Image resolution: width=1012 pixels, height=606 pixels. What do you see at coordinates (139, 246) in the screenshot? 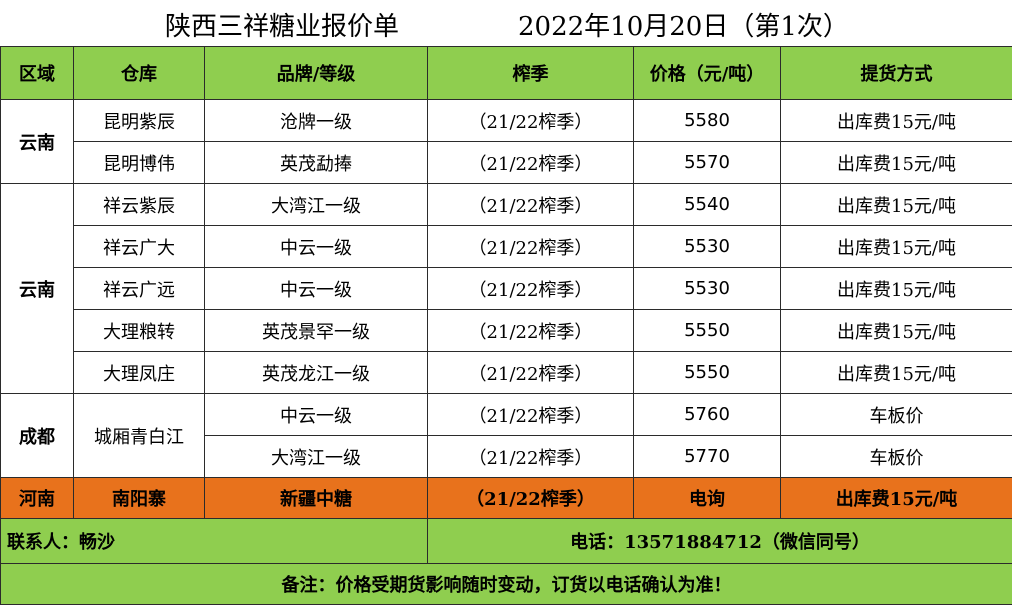
I see `warehouse-cell: 祥云广大` at bounding box center [139, 246].